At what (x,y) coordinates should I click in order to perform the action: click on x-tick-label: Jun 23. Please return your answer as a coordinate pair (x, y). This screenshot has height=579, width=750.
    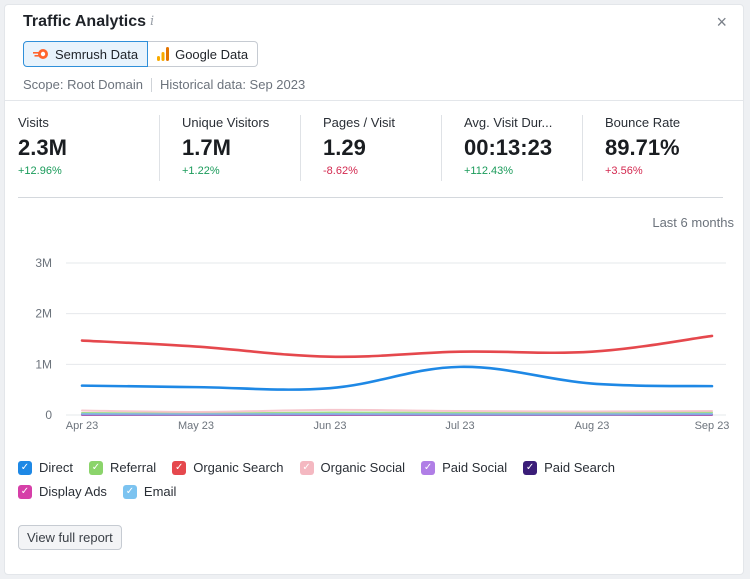
    Looking at the image, I should click on (329, 426).